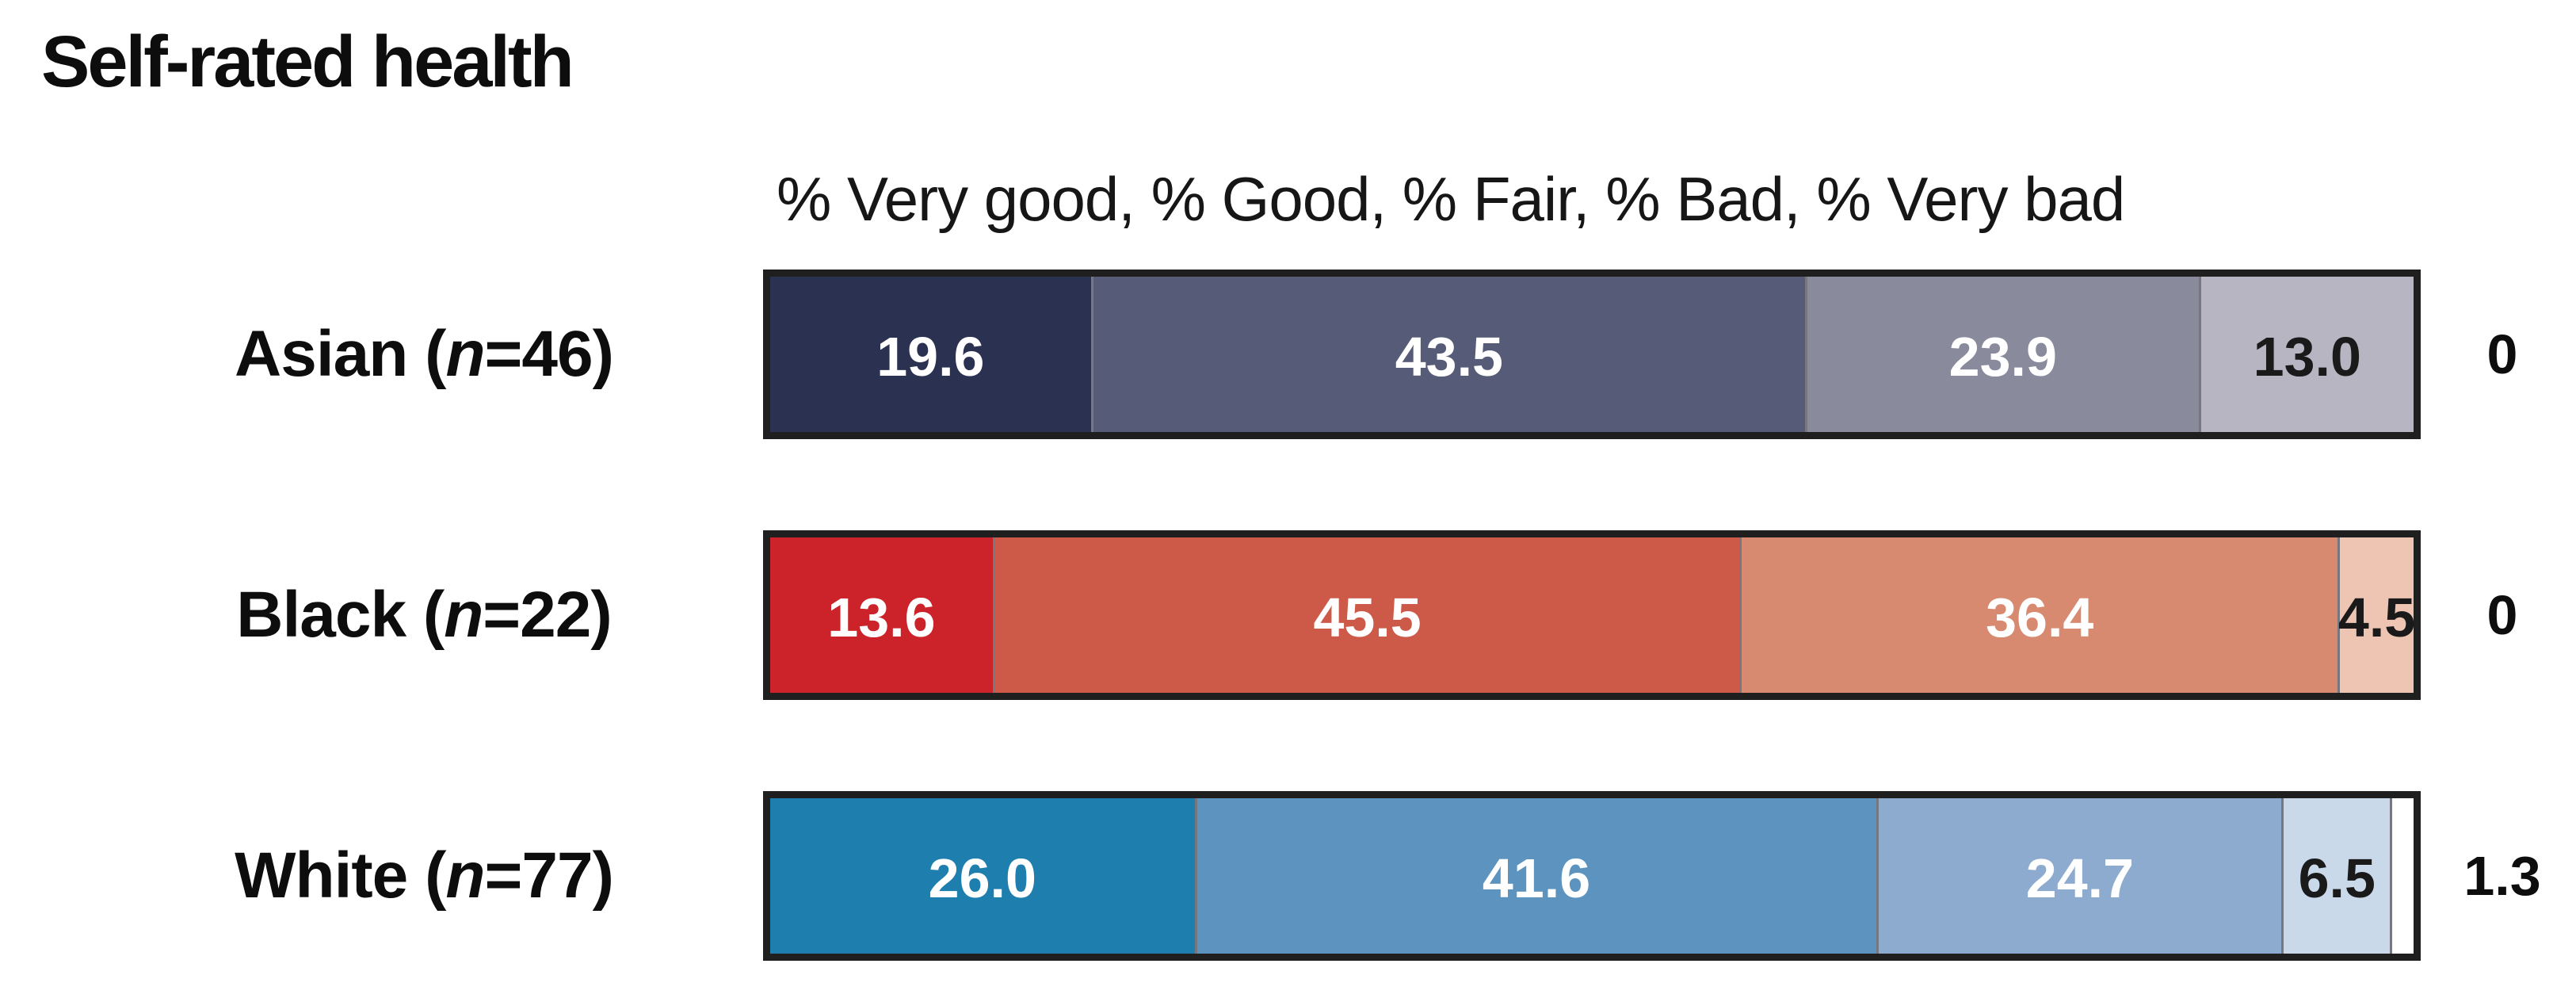 This screenshot has height=998, width=2576. What do you see at coordinates (1449, 357) in the screenshot?
I see `segment-value-label: 43.5` at bounding box center [1449, 357].